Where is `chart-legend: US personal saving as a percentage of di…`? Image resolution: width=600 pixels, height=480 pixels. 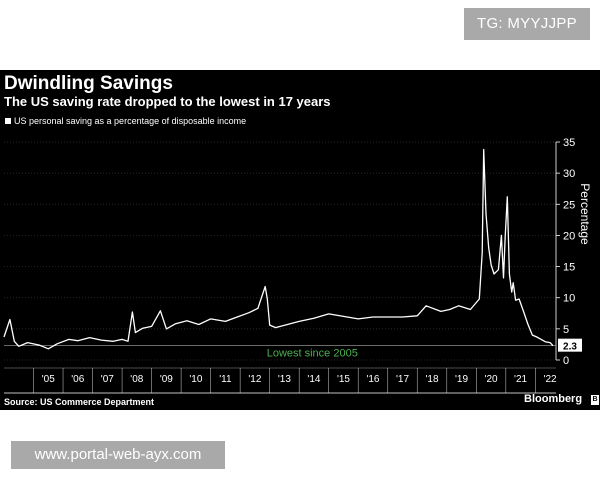
chart-legend: US personal saving as a percentage of di… is located at coordinates (125, 121).